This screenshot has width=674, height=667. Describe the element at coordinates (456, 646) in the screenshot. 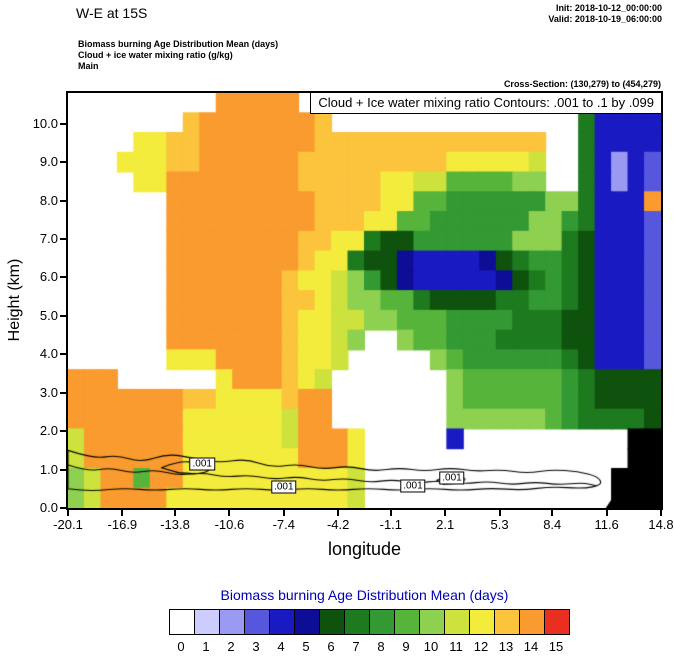

I see `colorbar-label: 11` at that location.